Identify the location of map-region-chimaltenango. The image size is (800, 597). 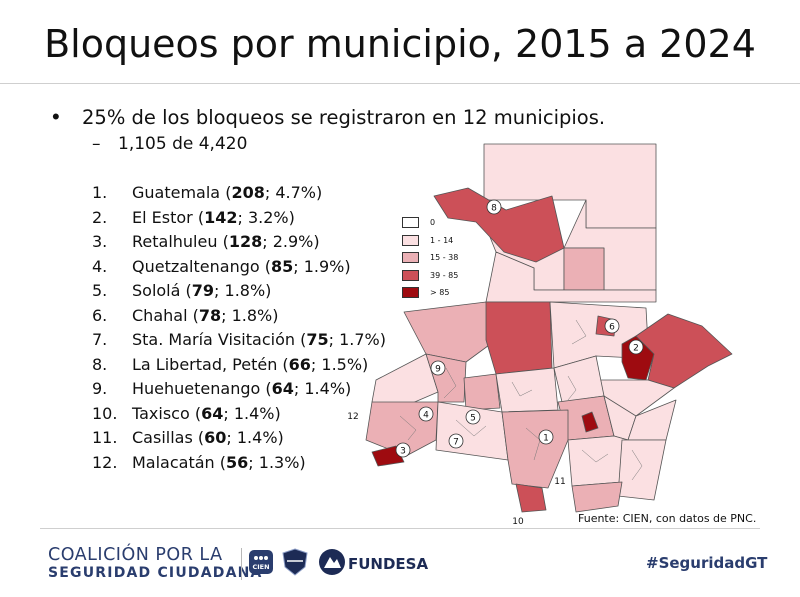
(527, 390).